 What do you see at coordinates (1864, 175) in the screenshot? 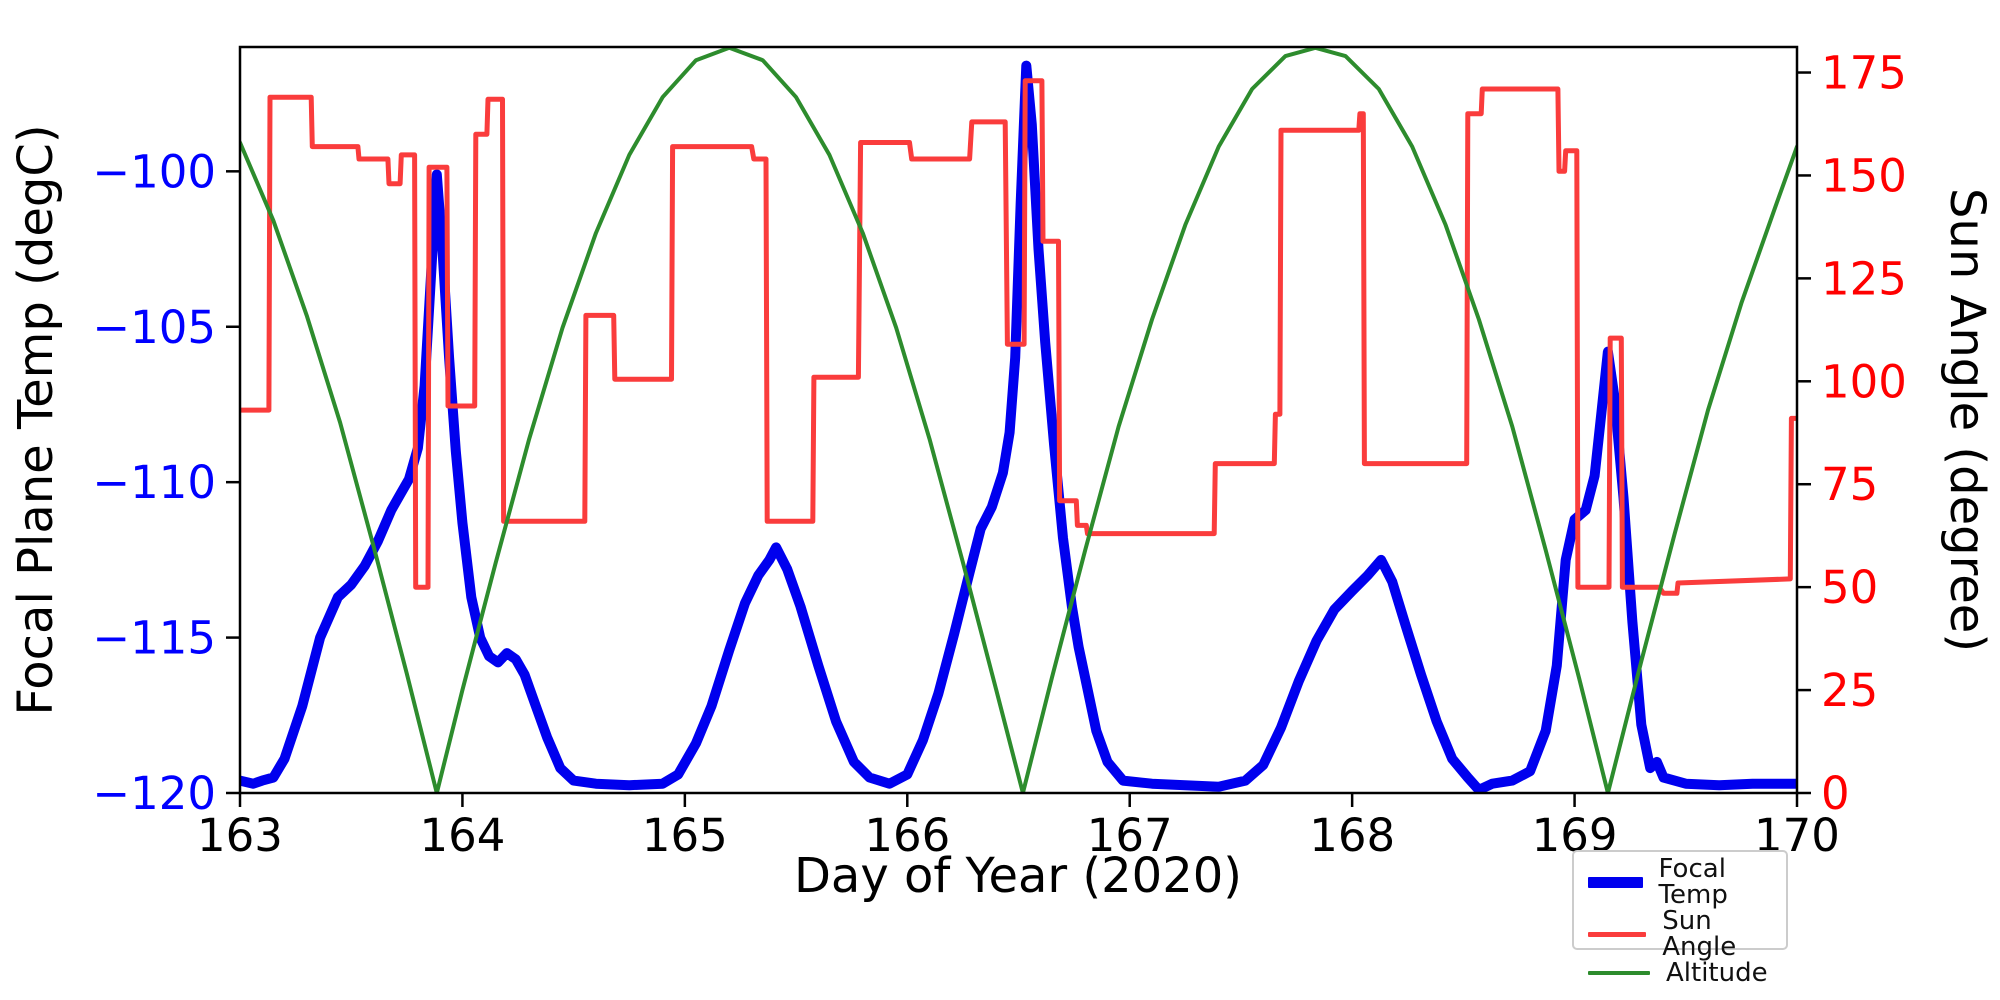
I see `y-tick-label-right: 150` at bounding box center [1864, 175].